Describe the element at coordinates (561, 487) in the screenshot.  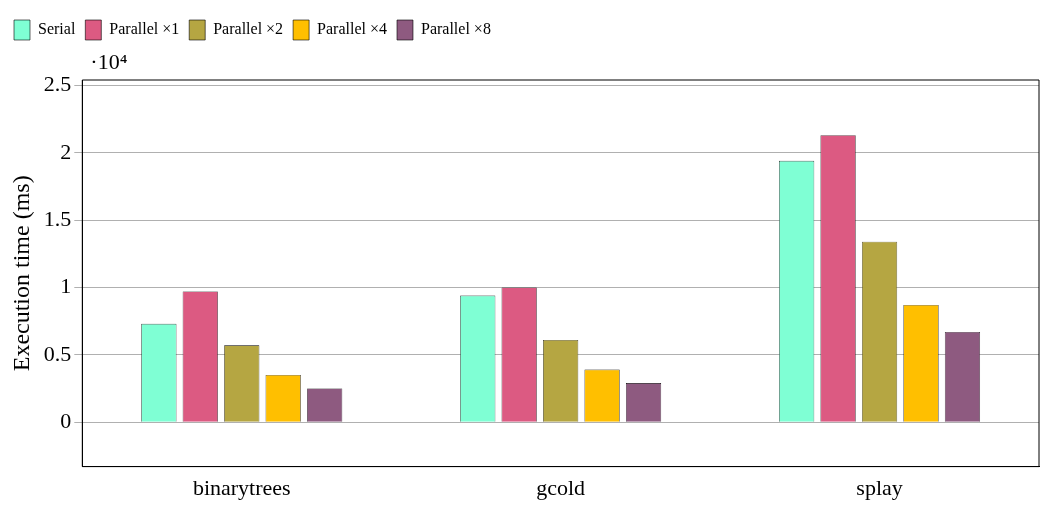
I see `x-tick-label: gcold` at that location.